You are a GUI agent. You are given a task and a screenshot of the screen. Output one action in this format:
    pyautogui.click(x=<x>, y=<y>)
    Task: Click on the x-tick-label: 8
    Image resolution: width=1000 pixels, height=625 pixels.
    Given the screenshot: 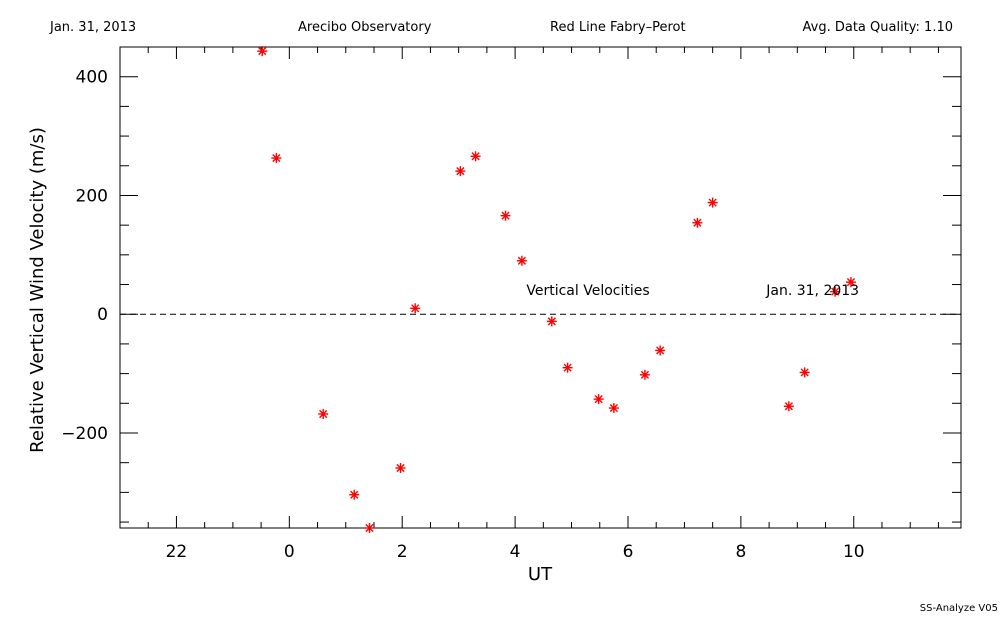 What is the action you would take?
    pyautogui.click(x=740, y=552)
    